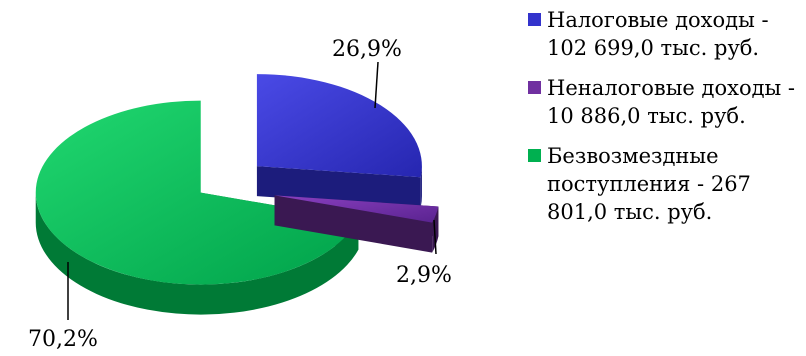 Image resolution: width=806 pixels, height=356 pixels. I want to click on legend-swatch-gratuitous-receipts, so click(534, 155).